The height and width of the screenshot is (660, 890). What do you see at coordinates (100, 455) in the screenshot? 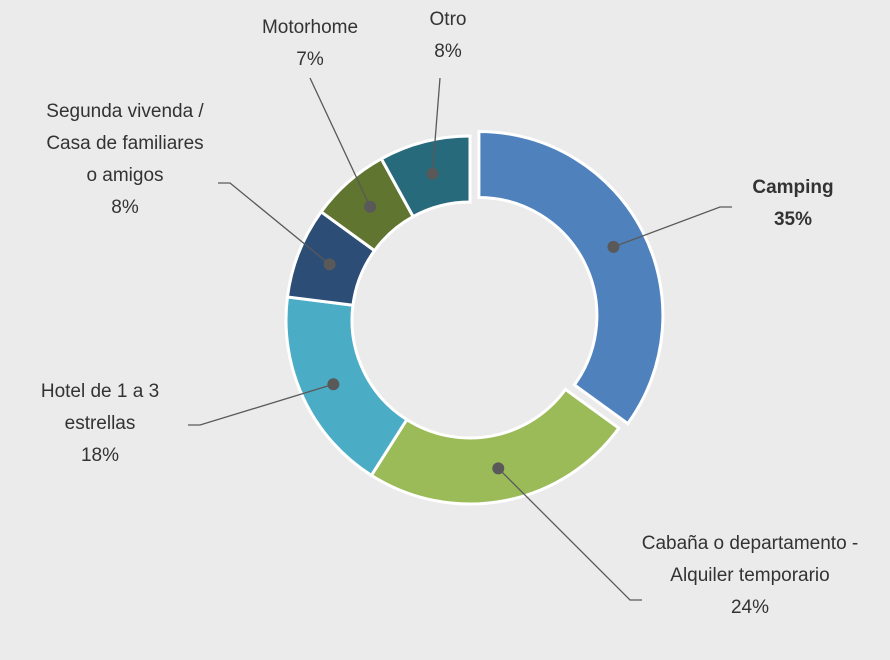
I see `value-label: 18%` at bounding box center [100, 455].